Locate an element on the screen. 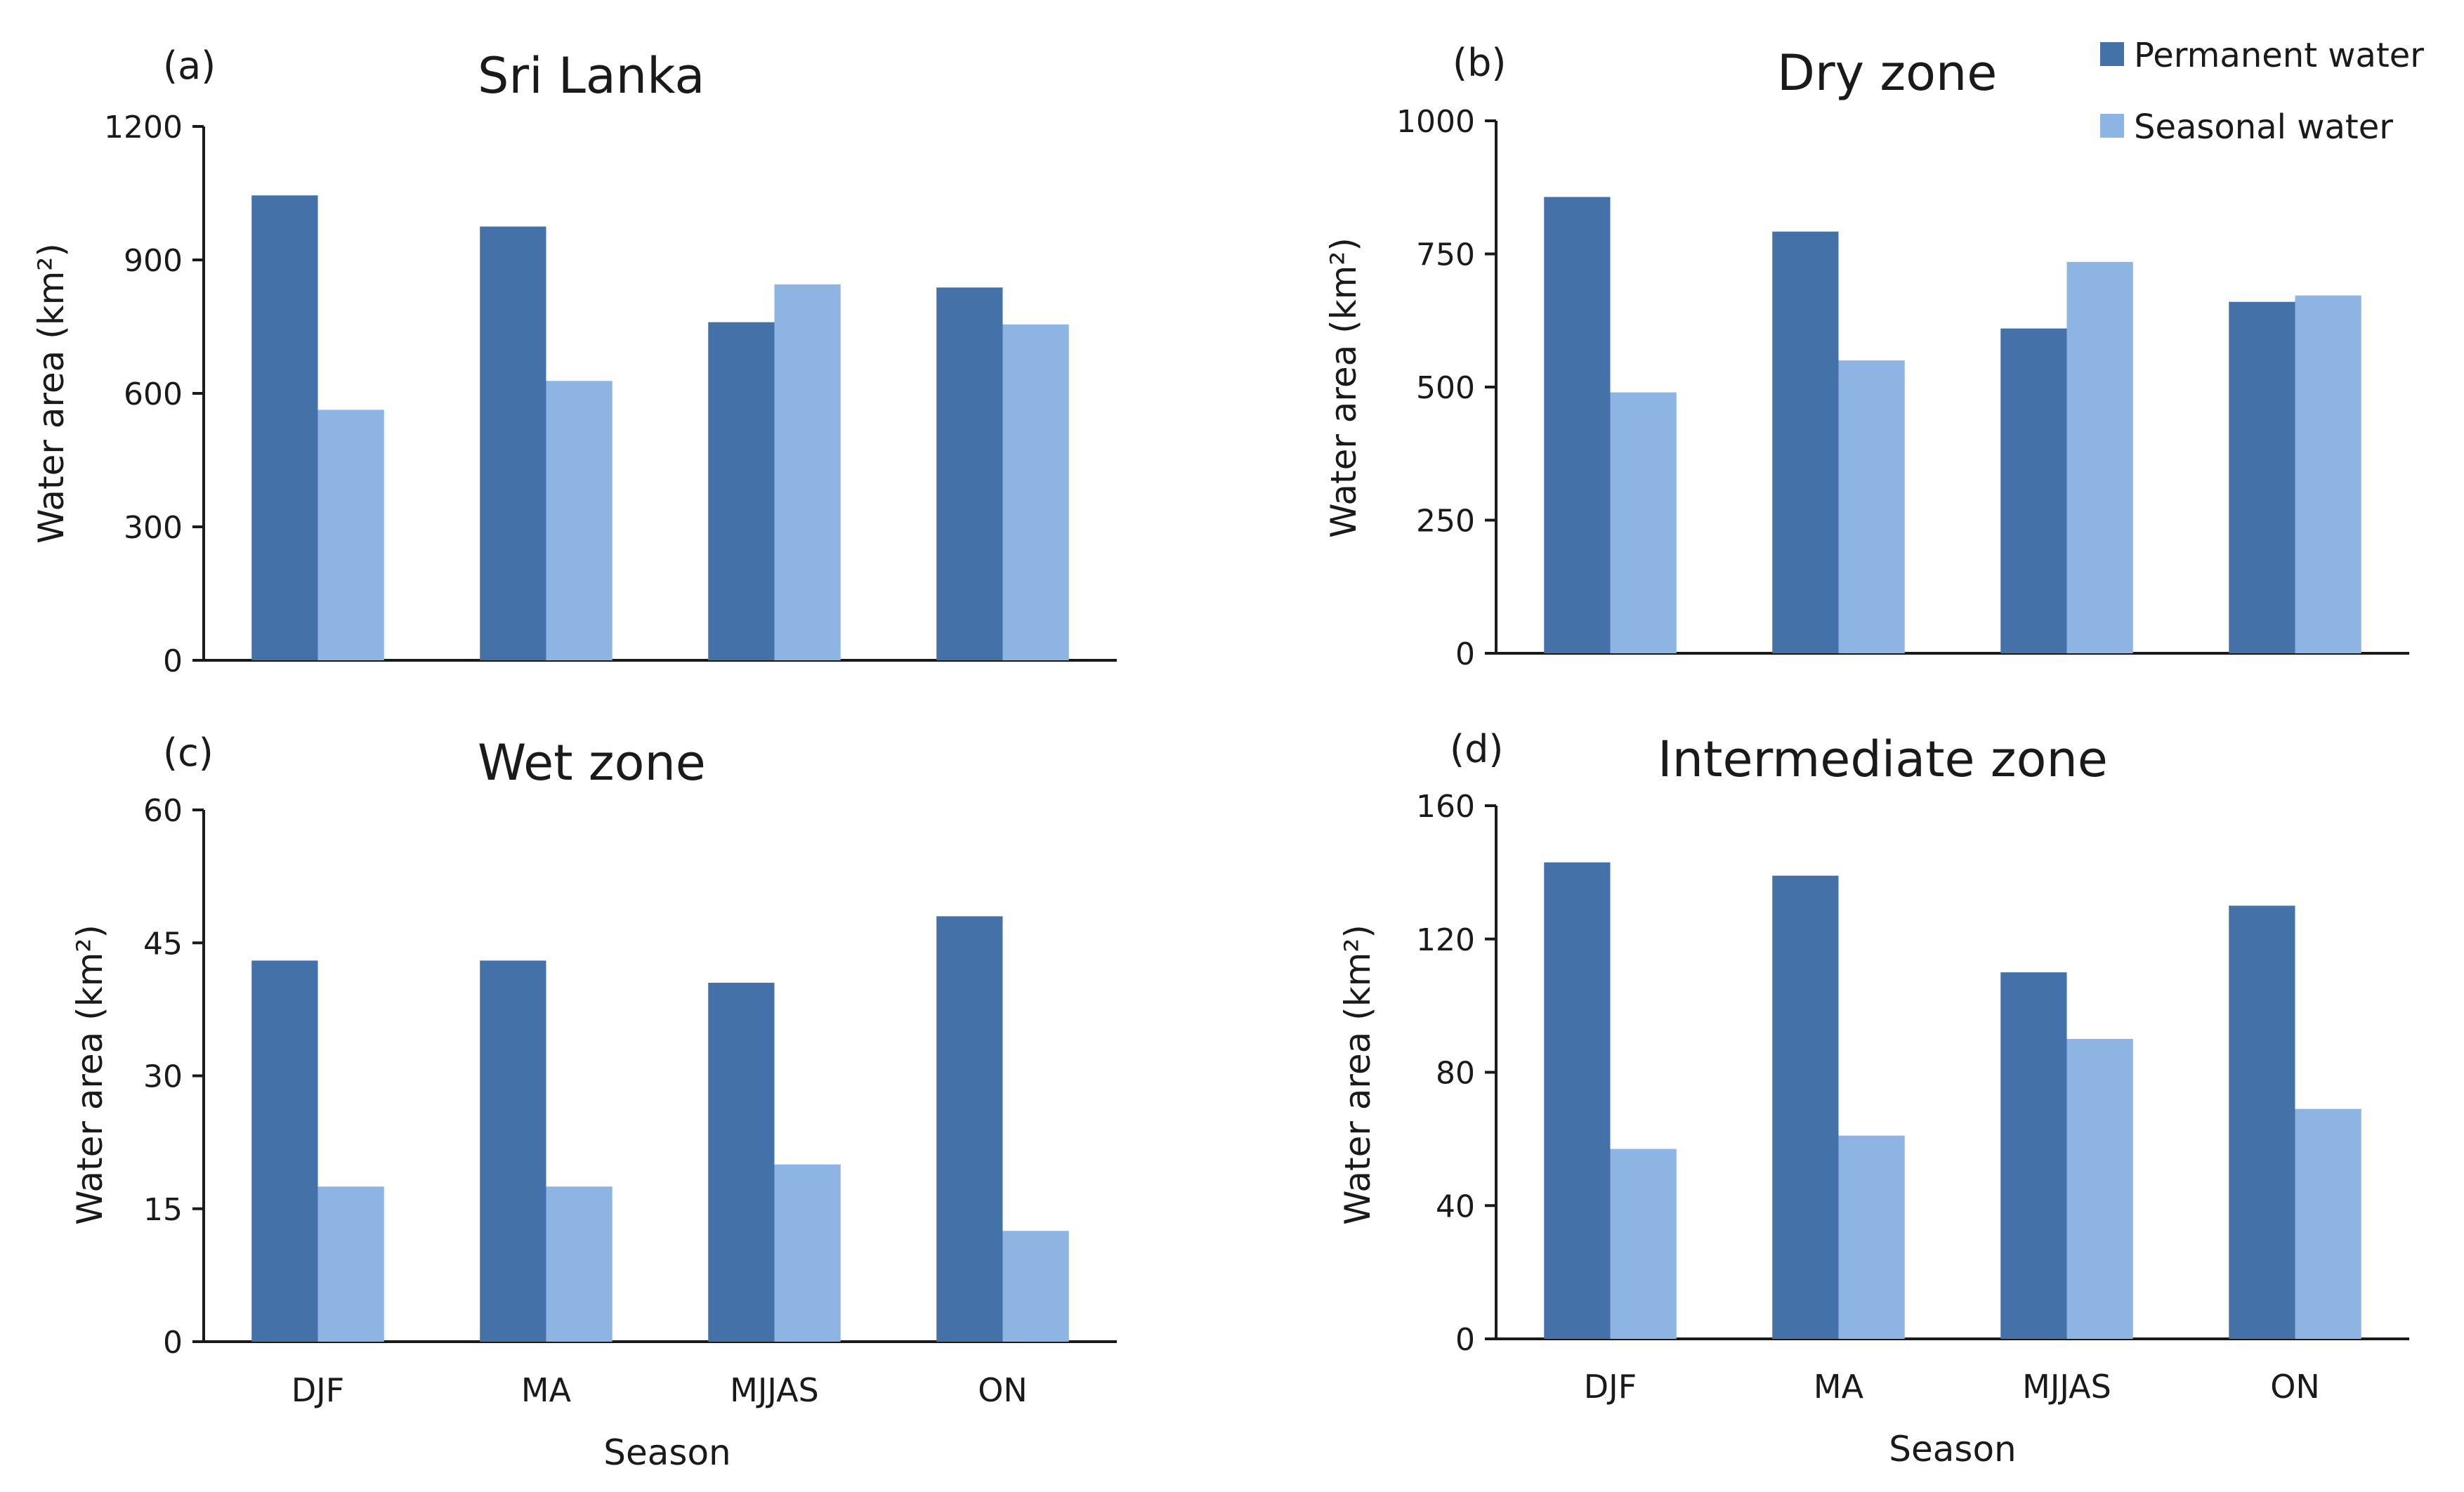 Image resolution: width=2464 pixels, height=1492 pixels. y-tick-label: 15 is located at coordinates (163, 1210).